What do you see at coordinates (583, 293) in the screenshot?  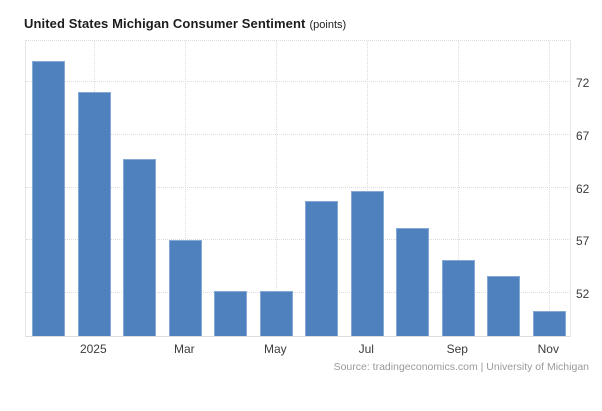 I see `y-tick-label-52: 52` at bounding box center [583, 293].